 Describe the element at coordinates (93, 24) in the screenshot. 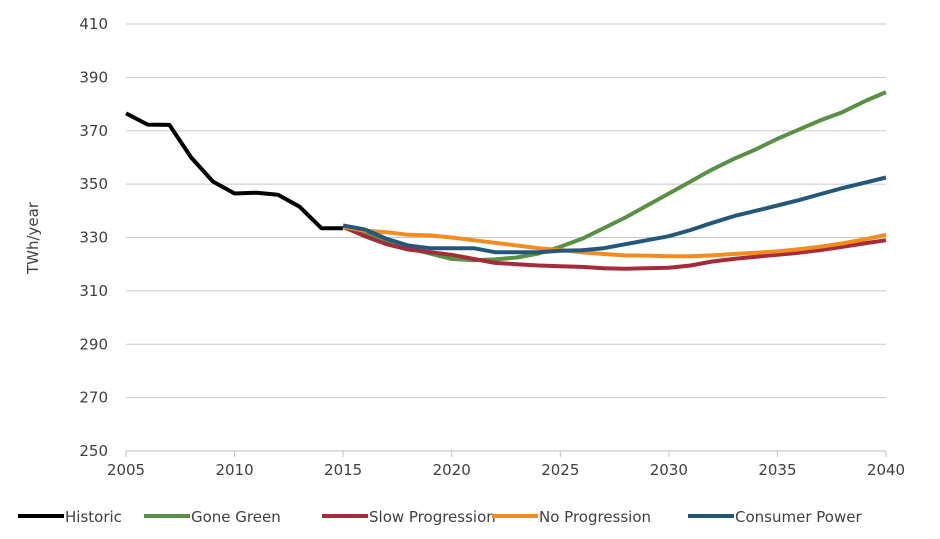

I see `y-tick-label: 410` at that location.